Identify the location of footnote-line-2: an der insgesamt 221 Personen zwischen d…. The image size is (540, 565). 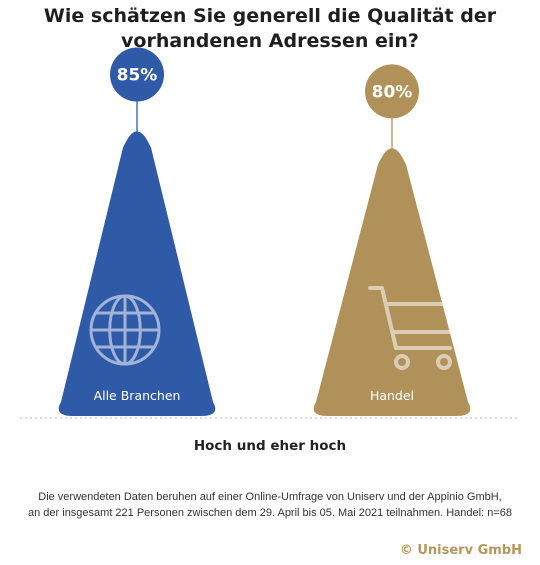
(270, 513).